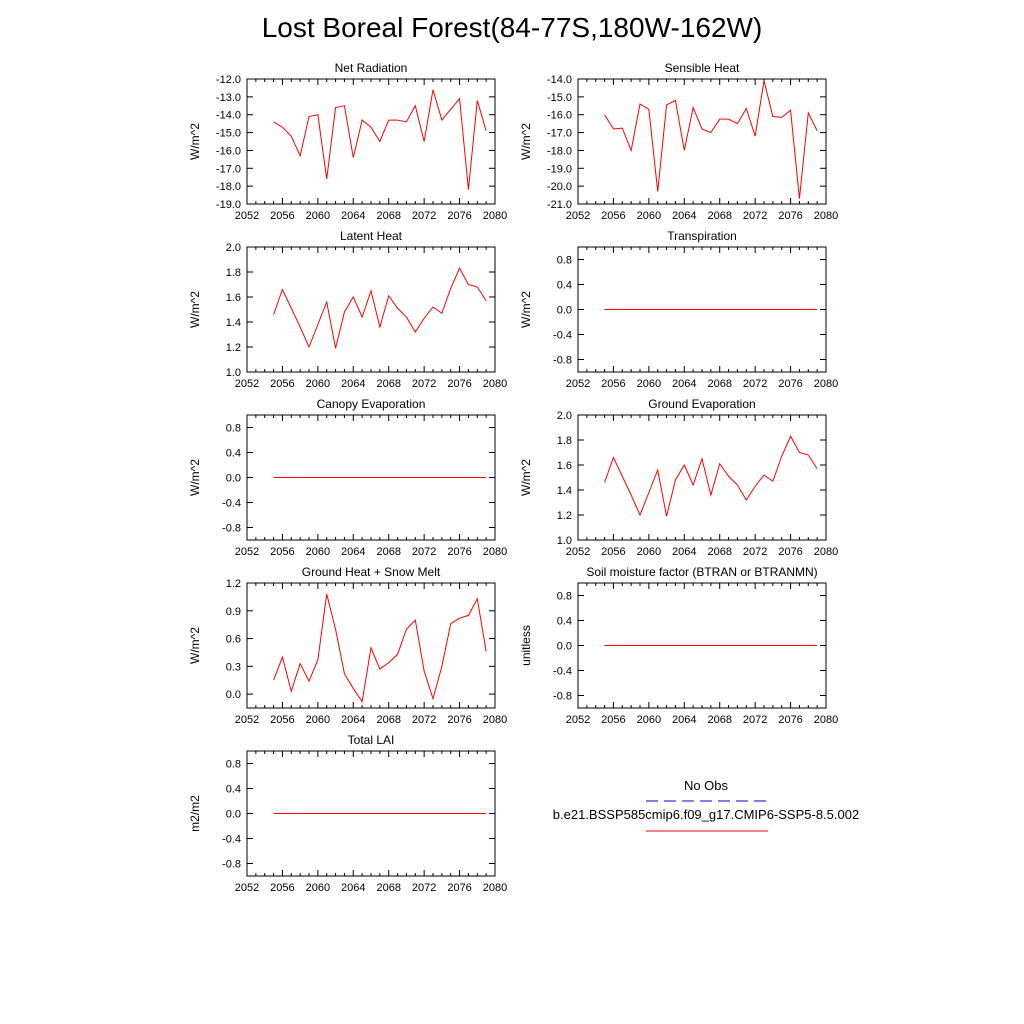 The width and height of the screenshot is (1024, 1024). I want to click on y-tick-label: -16.0, so click(559, 116).